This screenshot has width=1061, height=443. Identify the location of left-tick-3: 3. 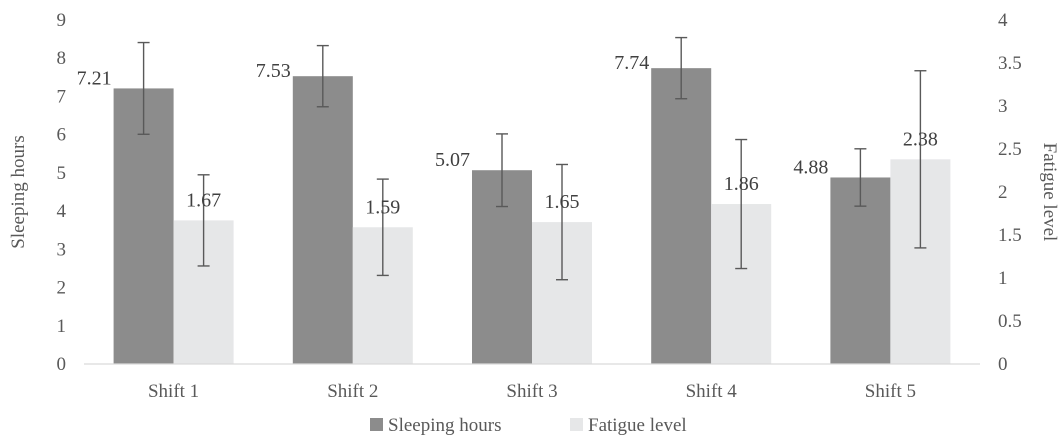
(62, 249).